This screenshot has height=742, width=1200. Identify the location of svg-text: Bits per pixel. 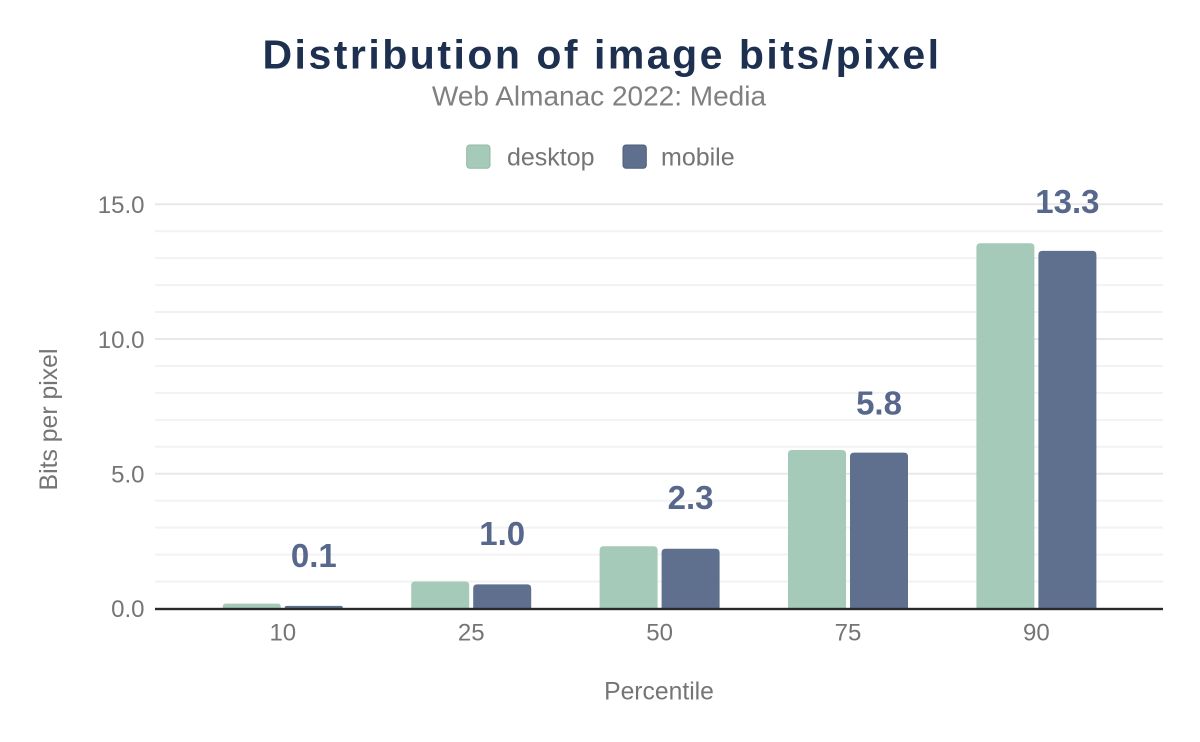
(49, 420).